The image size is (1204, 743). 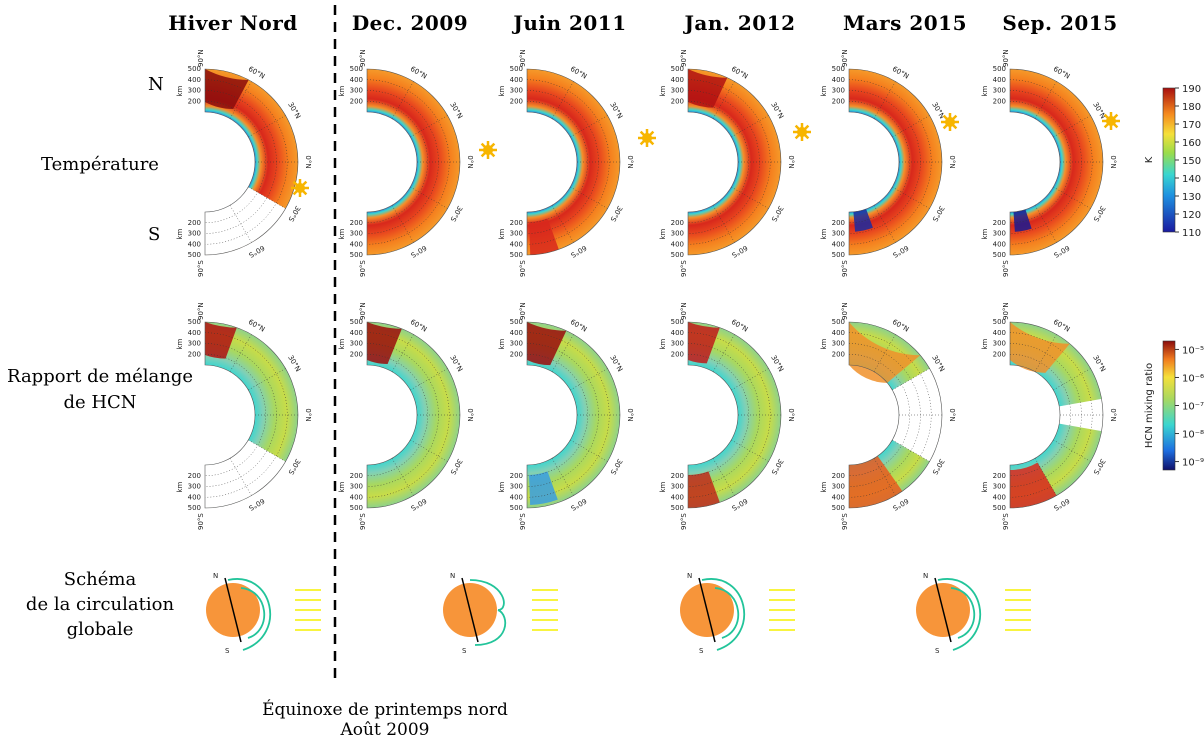 What do you see at coordinates (232, 23) in the screenshot?
I see `column-header: Hiver Nord` at bounding box center [232, 23].